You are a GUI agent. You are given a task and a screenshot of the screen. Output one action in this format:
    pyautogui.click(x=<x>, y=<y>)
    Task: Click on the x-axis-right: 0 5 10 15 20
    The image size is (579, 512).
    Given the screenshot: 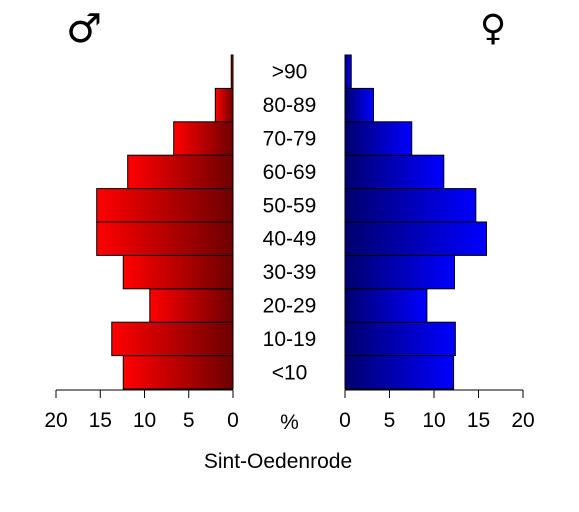 What is the action you would take?
    pyautogui.click(x=437, y=410)
    